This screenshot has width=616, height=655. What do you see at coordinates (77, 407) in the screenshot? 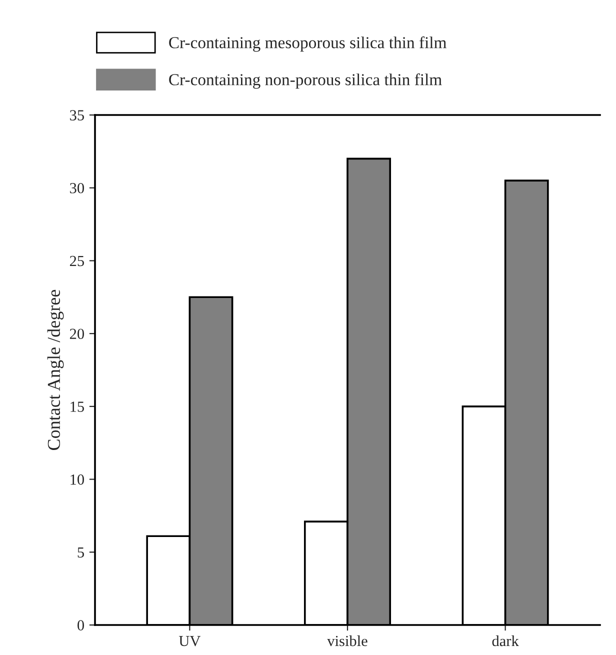
I see `y-tick-label: 15` at bounding box center [77, 407].